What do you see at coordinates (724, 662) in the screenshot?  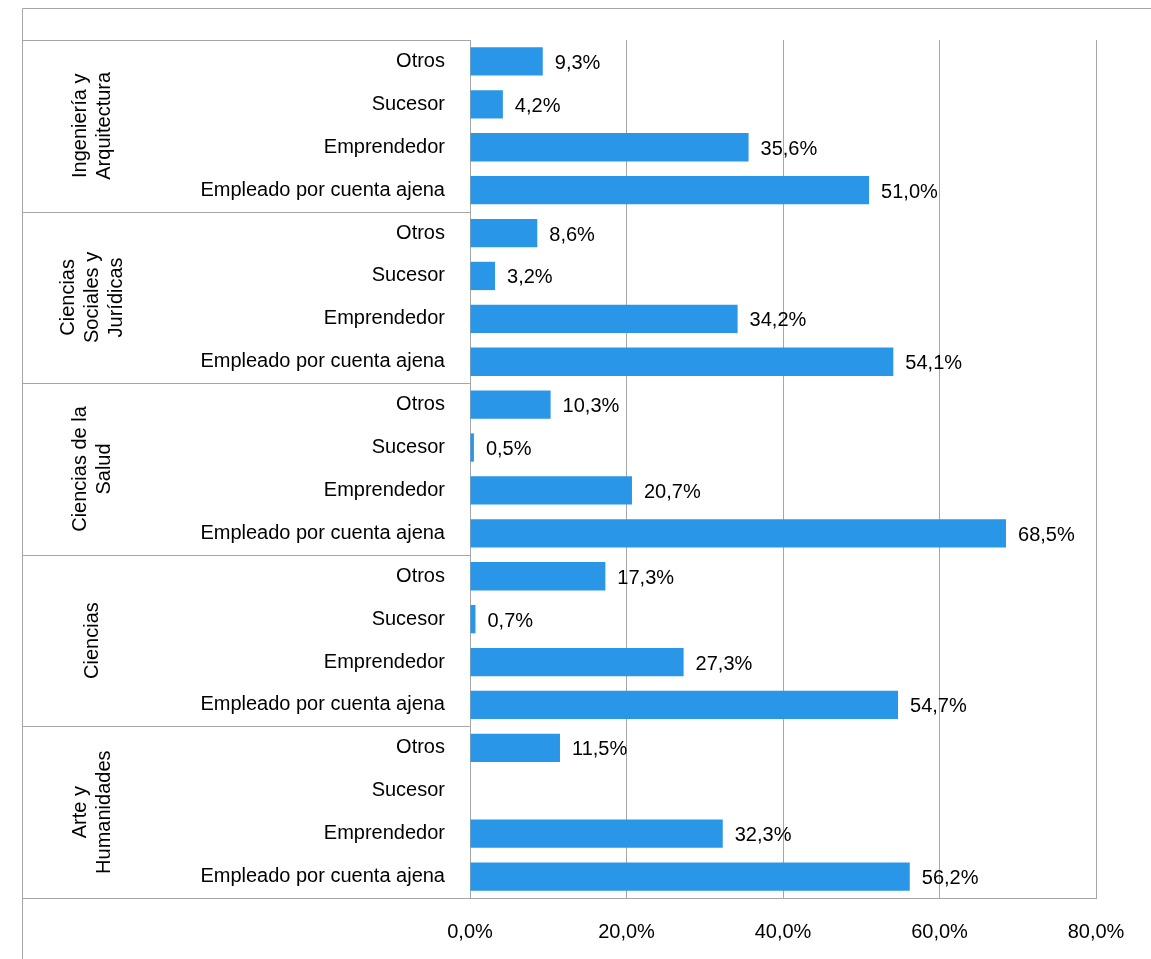 I see `data-label: 27,3%` at bounding box center [724, 662].